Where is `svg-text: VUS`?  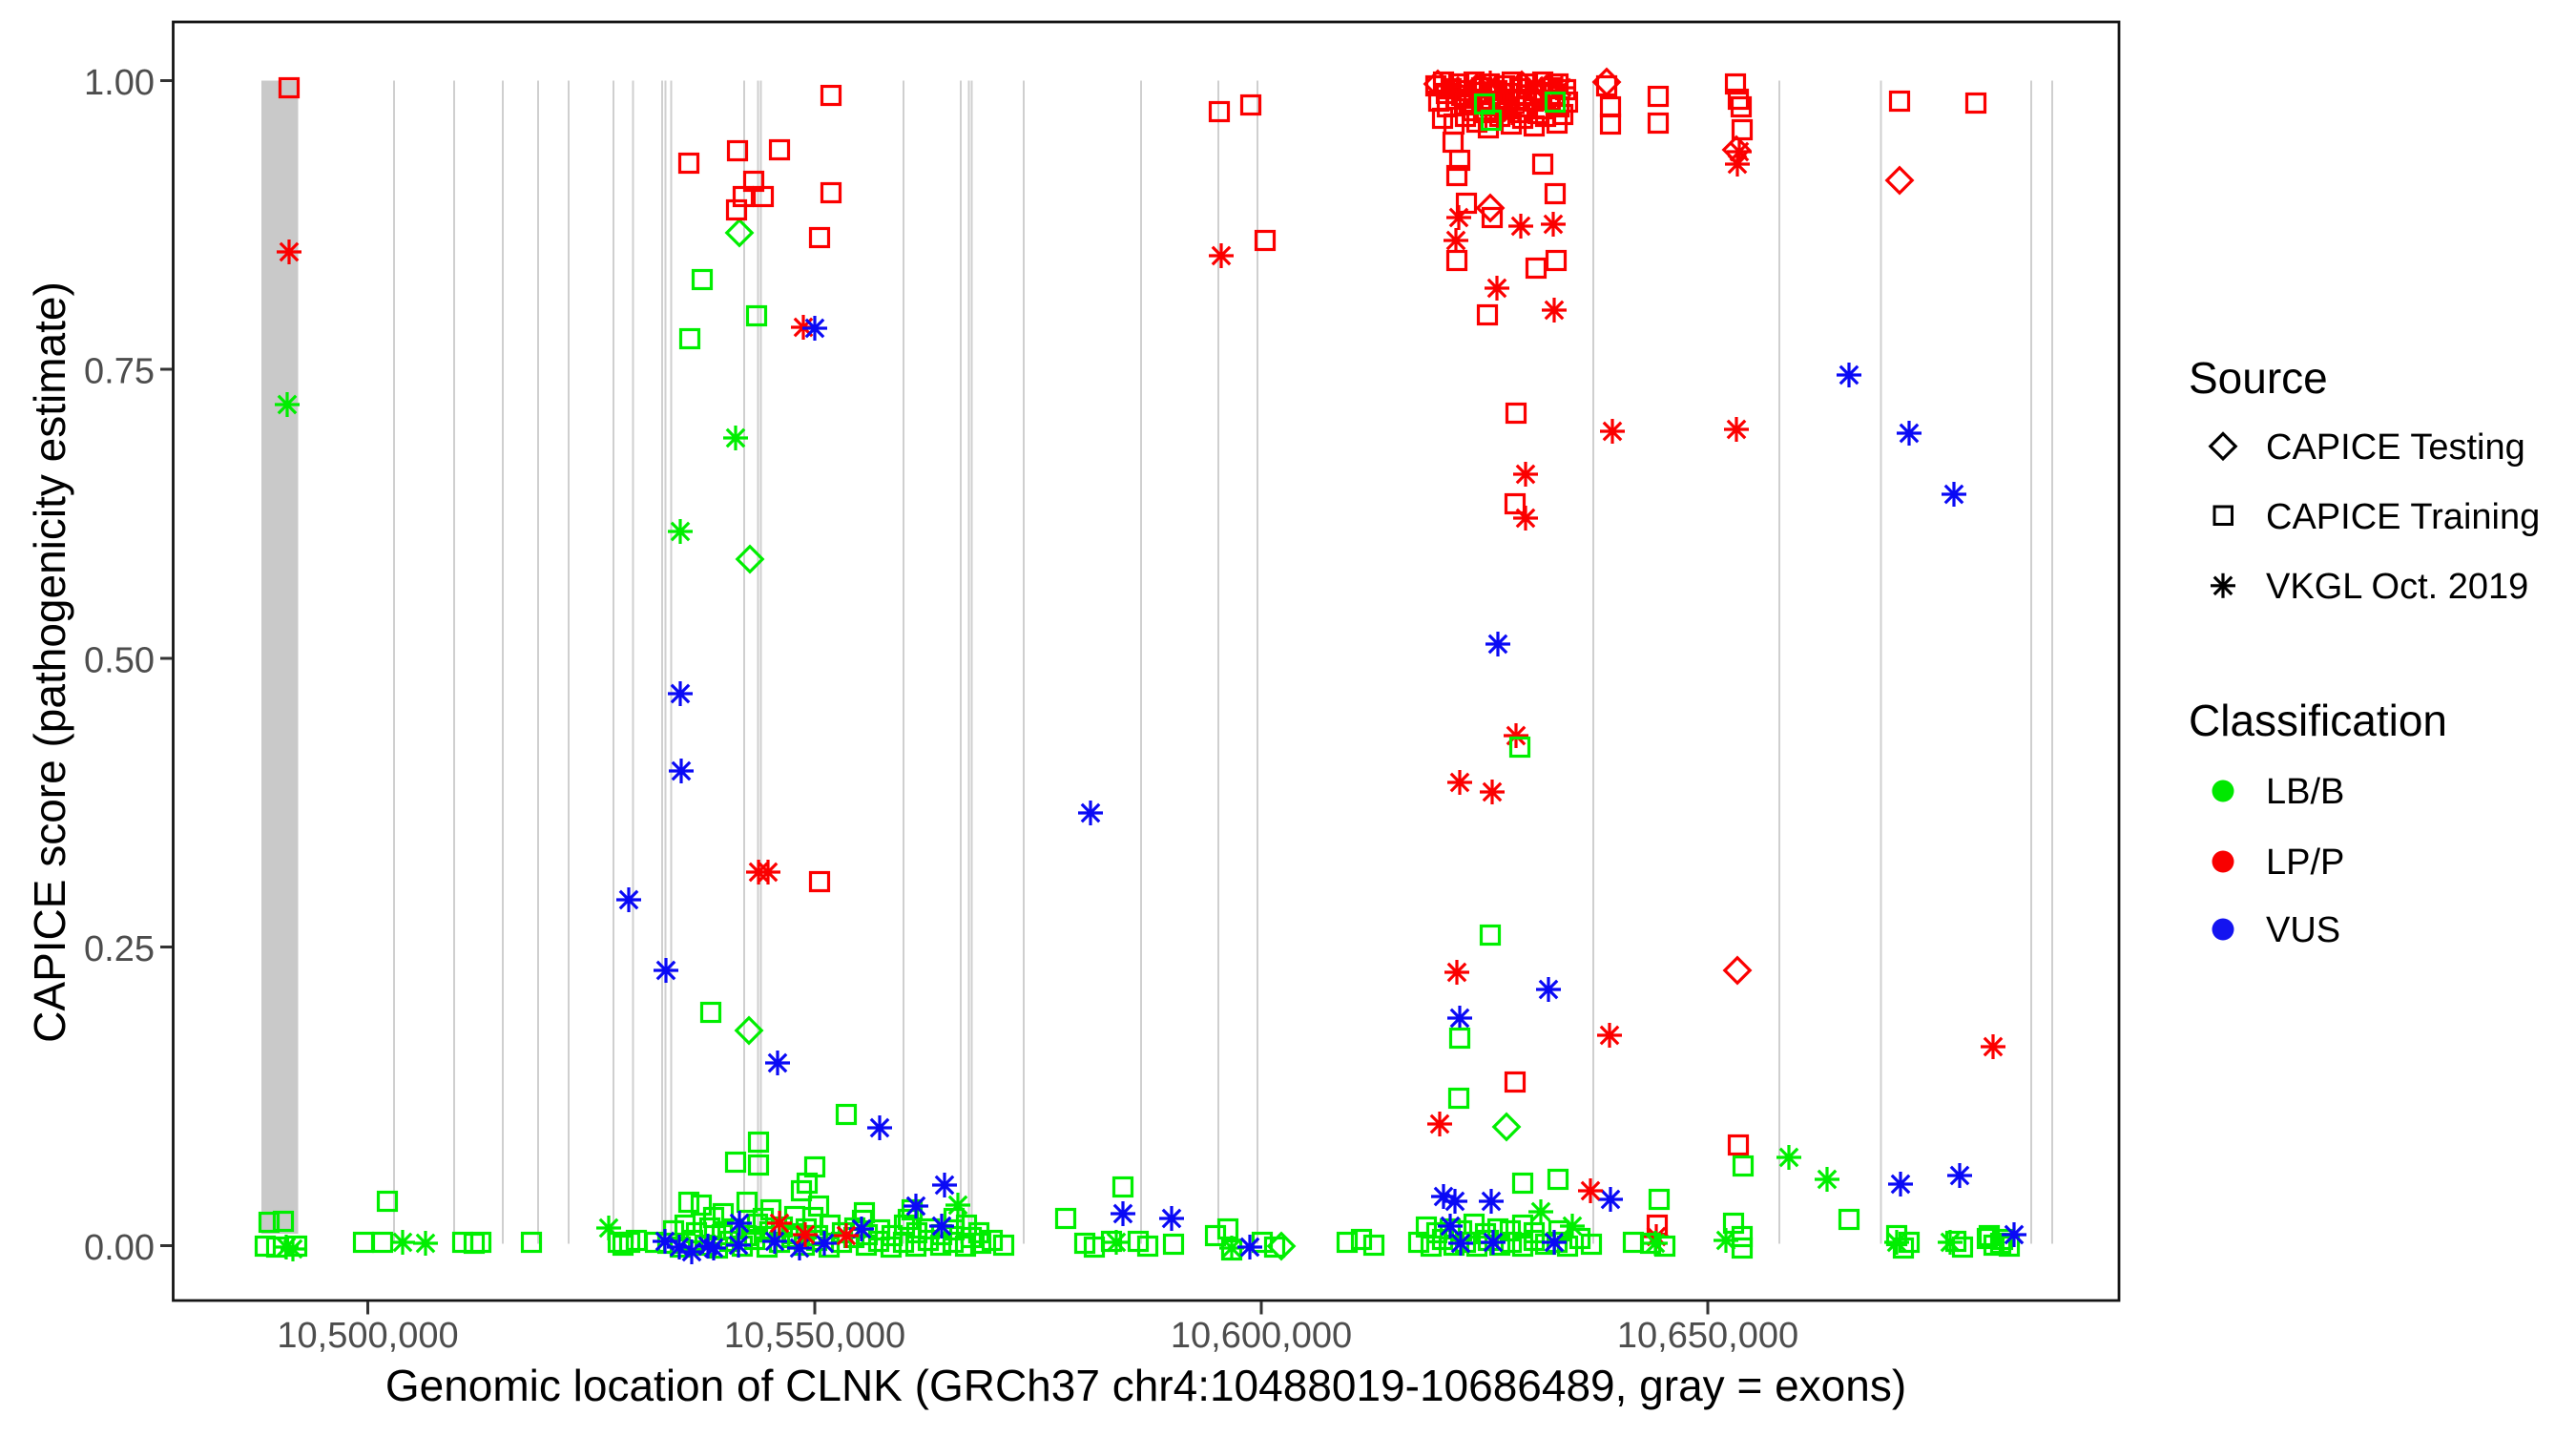
svg-text: VUS is located at coordinates (2303, 930).